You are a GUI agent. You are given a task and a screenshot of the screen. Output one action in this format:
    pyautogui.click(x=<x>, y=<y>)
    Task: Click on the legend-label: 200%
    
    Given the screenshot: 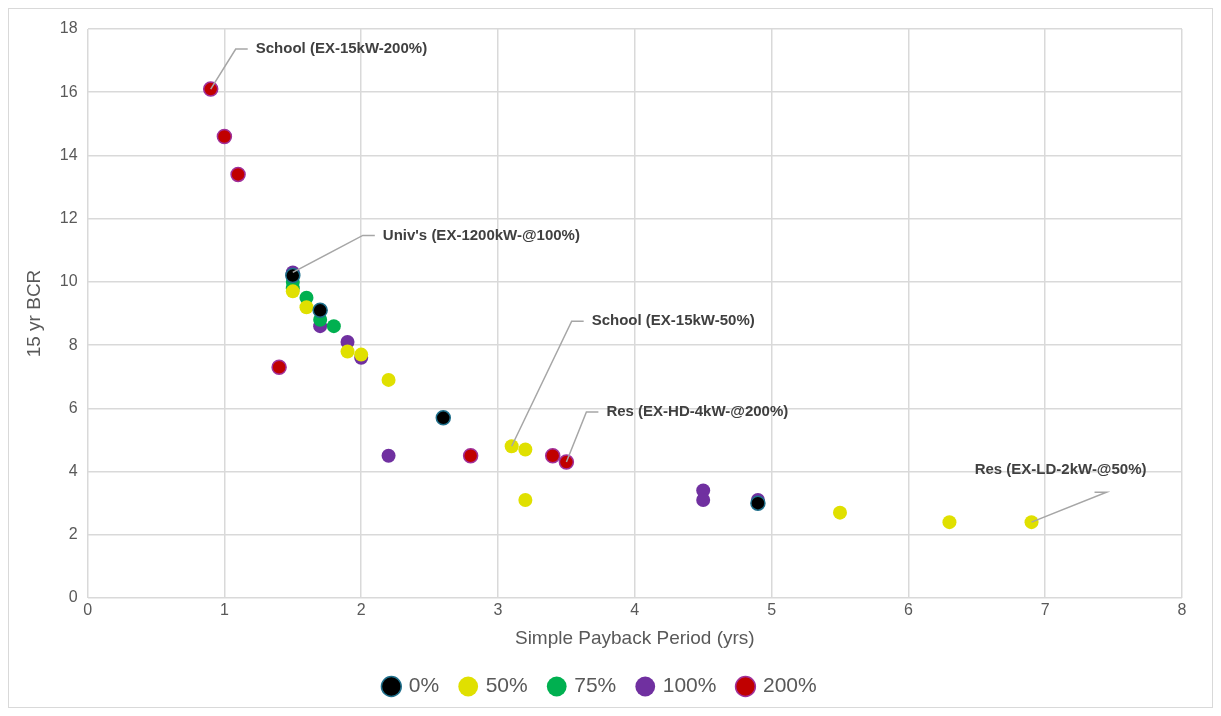 What is the action you would take?
    pyautogui.click(x=789, y=685)
    